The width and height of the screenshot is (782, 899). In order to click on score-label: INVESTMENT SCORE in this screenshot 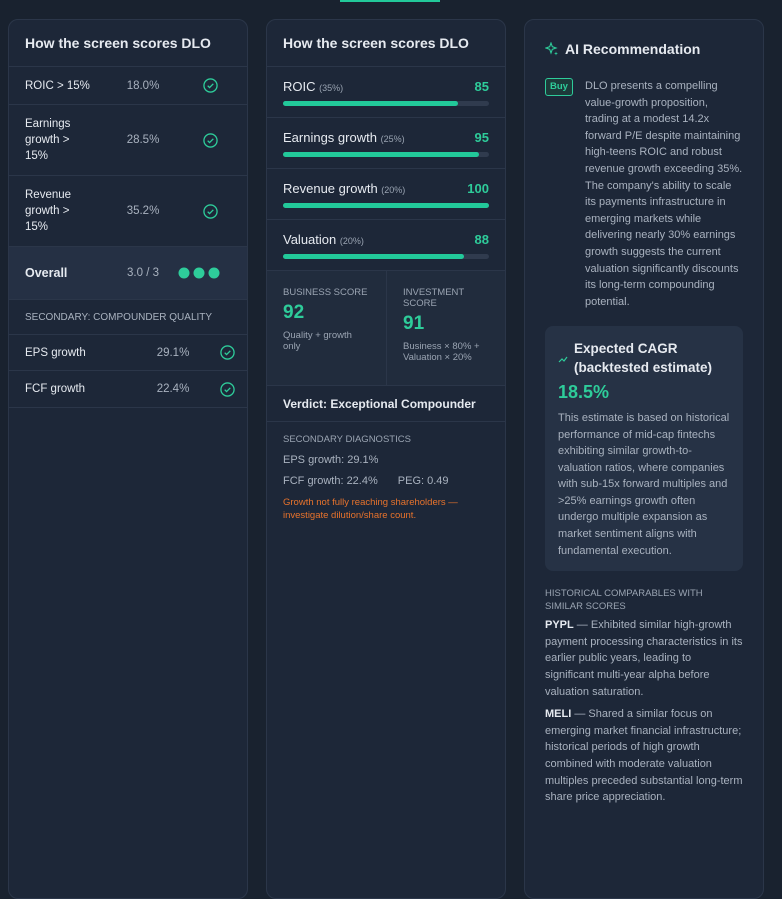, I will do `click(434, 298)`.